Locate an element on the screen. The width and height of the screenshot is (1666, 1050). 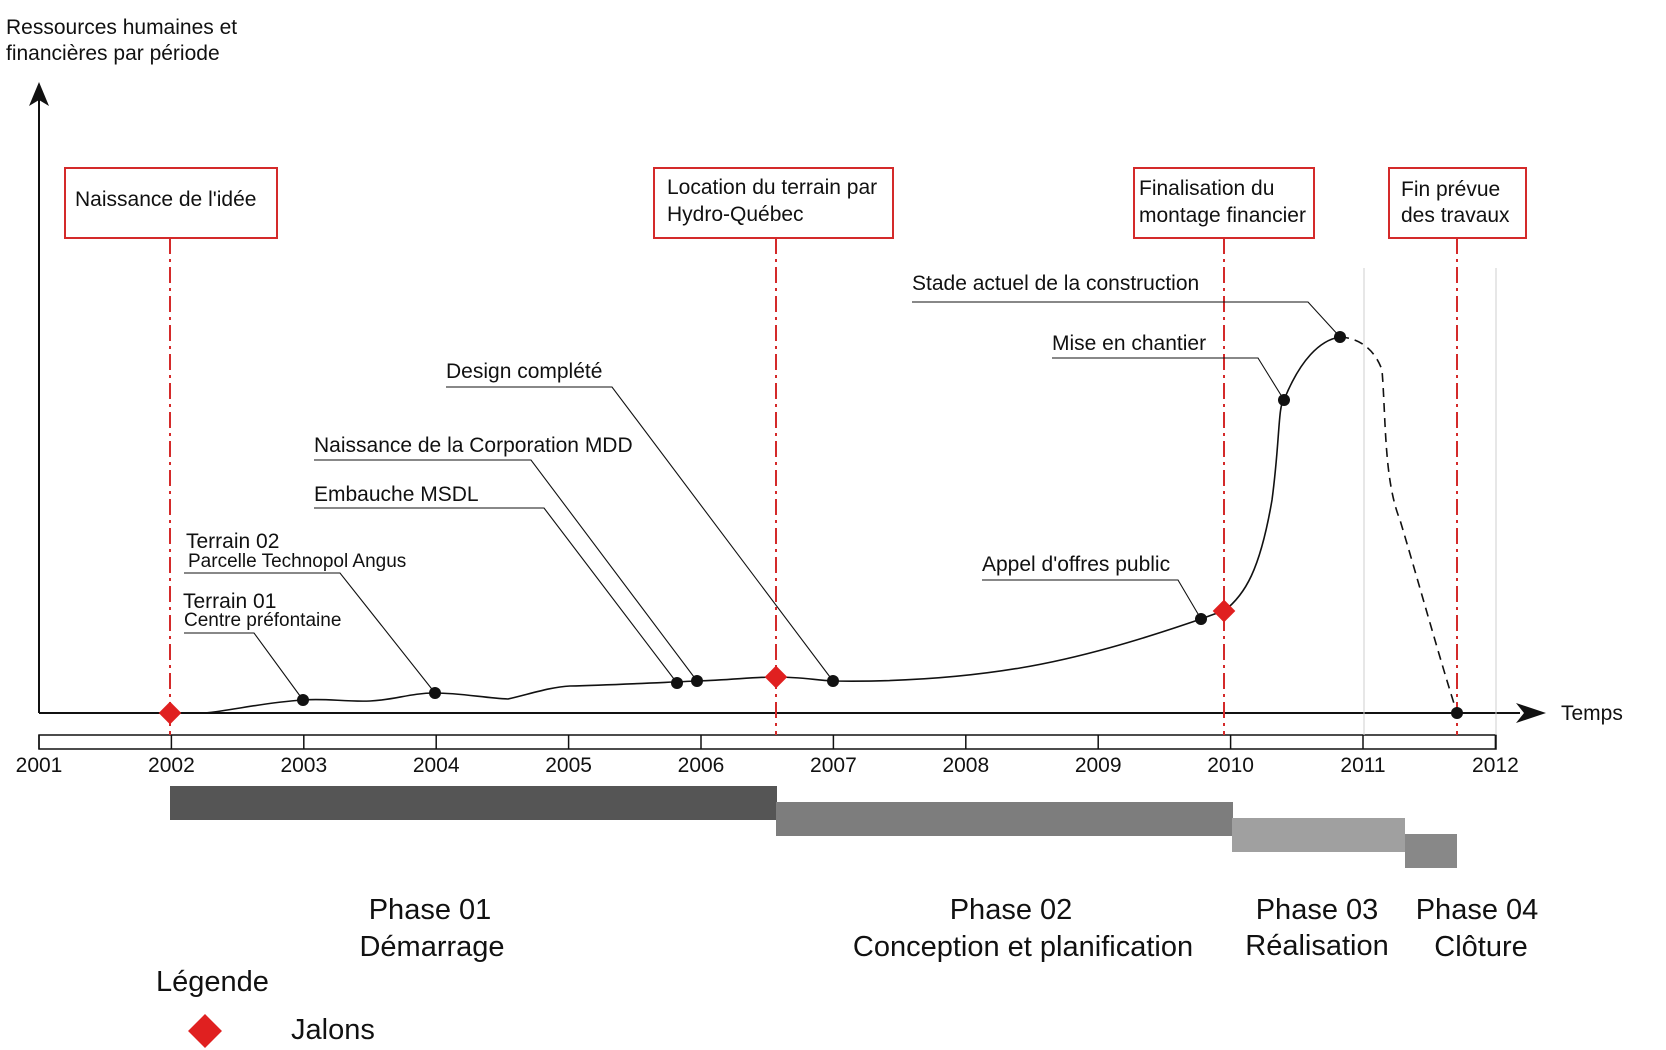
y-axis-arrow-icon is located at coordinates (39, 94).